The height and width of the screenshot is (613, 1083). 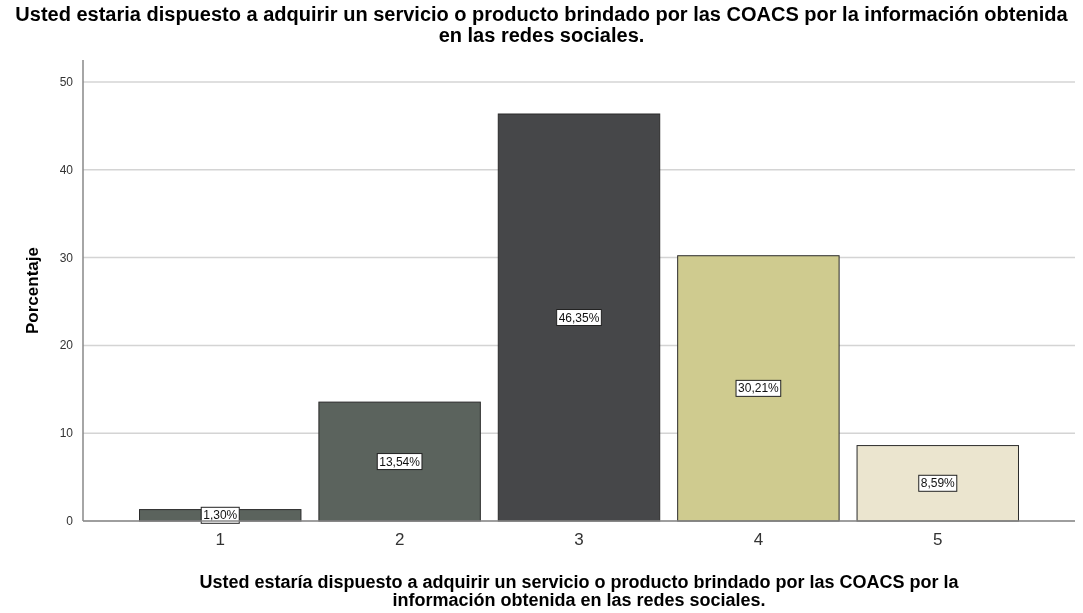 What do you see at coordinates (66, 169) in the screenshot?
I see `y-tick-label: 40` at bounding box center [66, 169].